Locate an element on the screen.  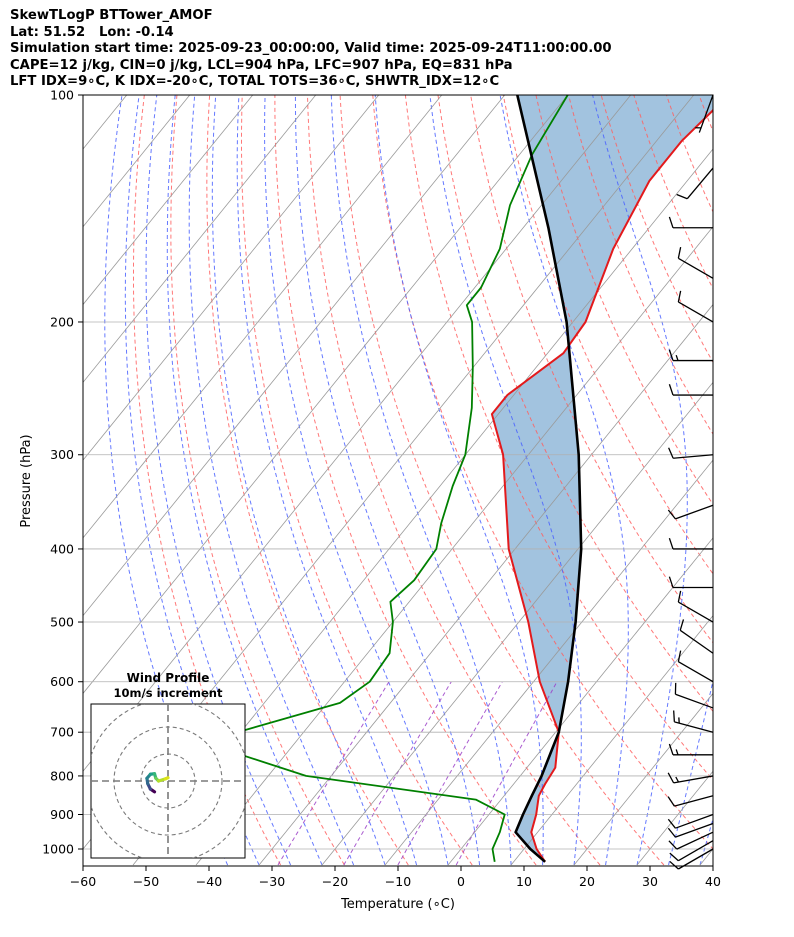
x-tick-label: 10 is located at coordinates (524, 881).